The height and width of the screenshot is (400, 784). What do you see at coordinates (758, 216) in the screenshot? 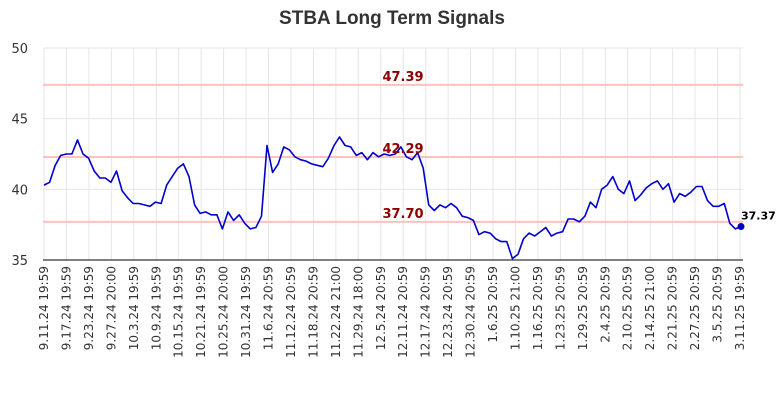
I see `last-value-label: 37.37` at bounding box center [758, 216].